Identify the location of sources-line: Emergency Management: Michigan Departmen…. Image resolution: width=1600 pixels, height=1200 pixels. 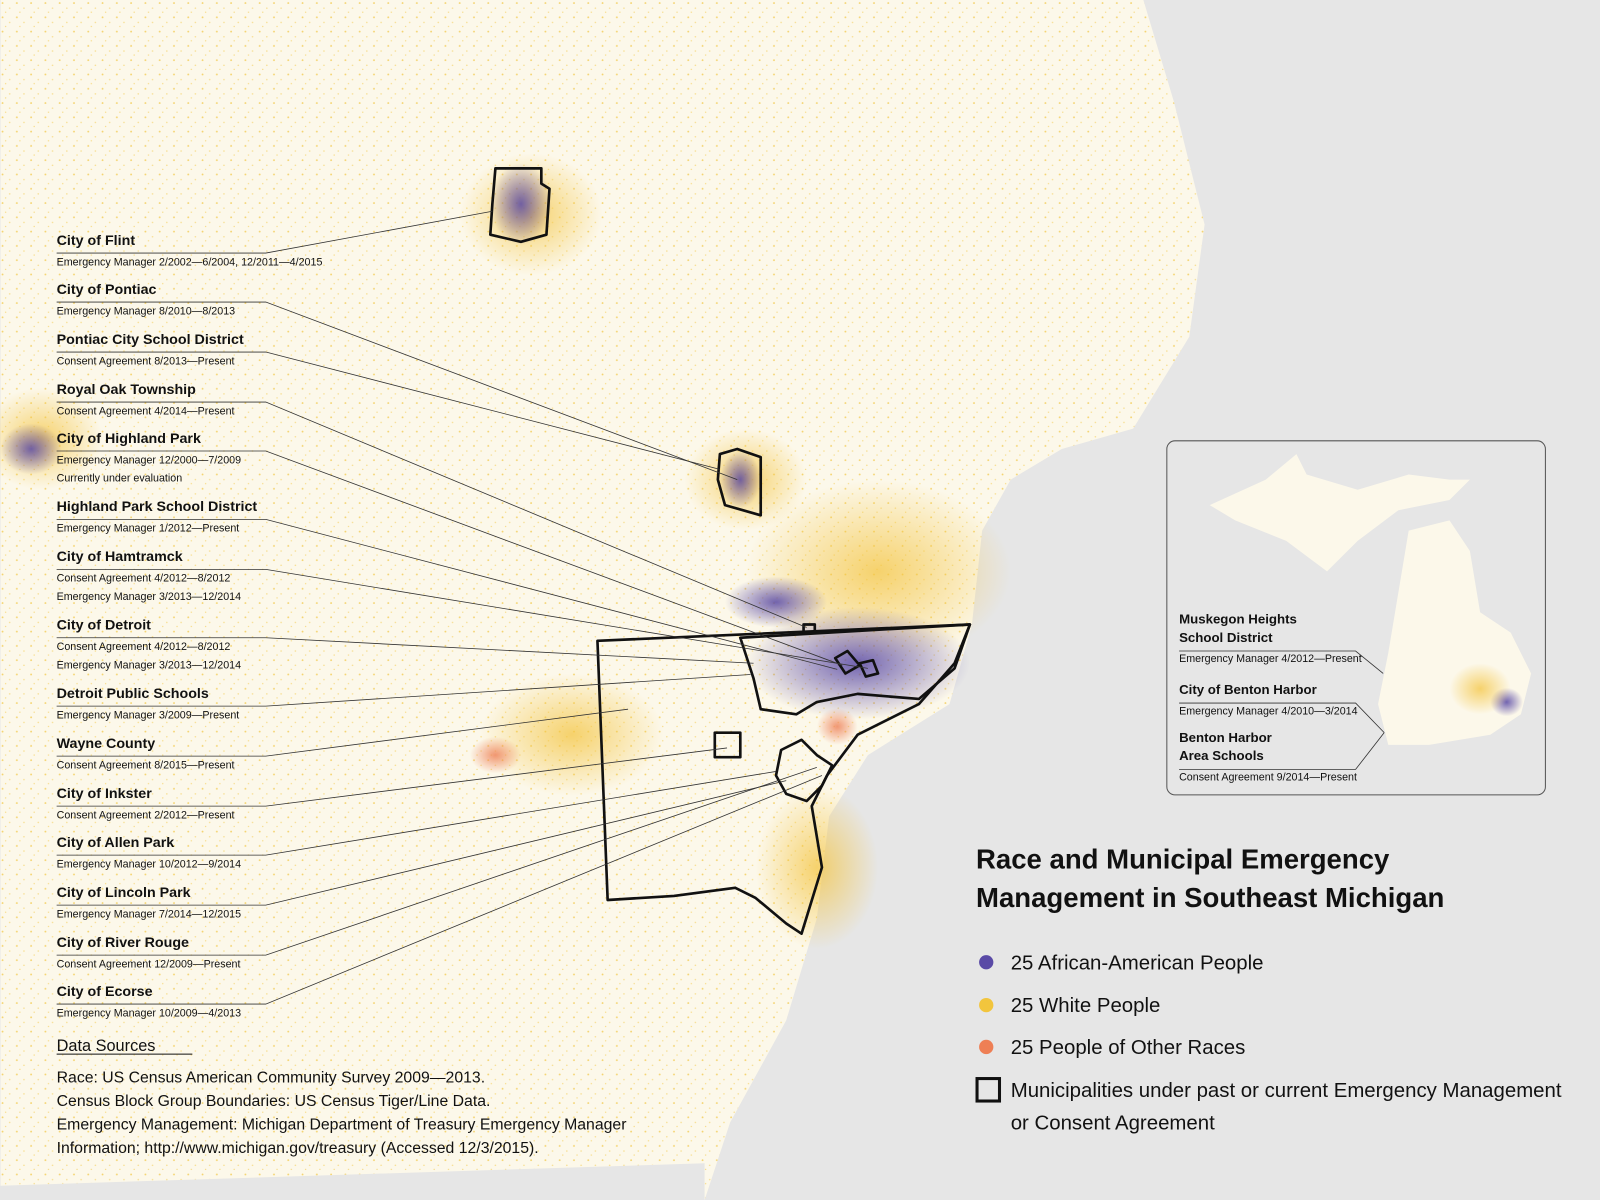
(342, 1125).